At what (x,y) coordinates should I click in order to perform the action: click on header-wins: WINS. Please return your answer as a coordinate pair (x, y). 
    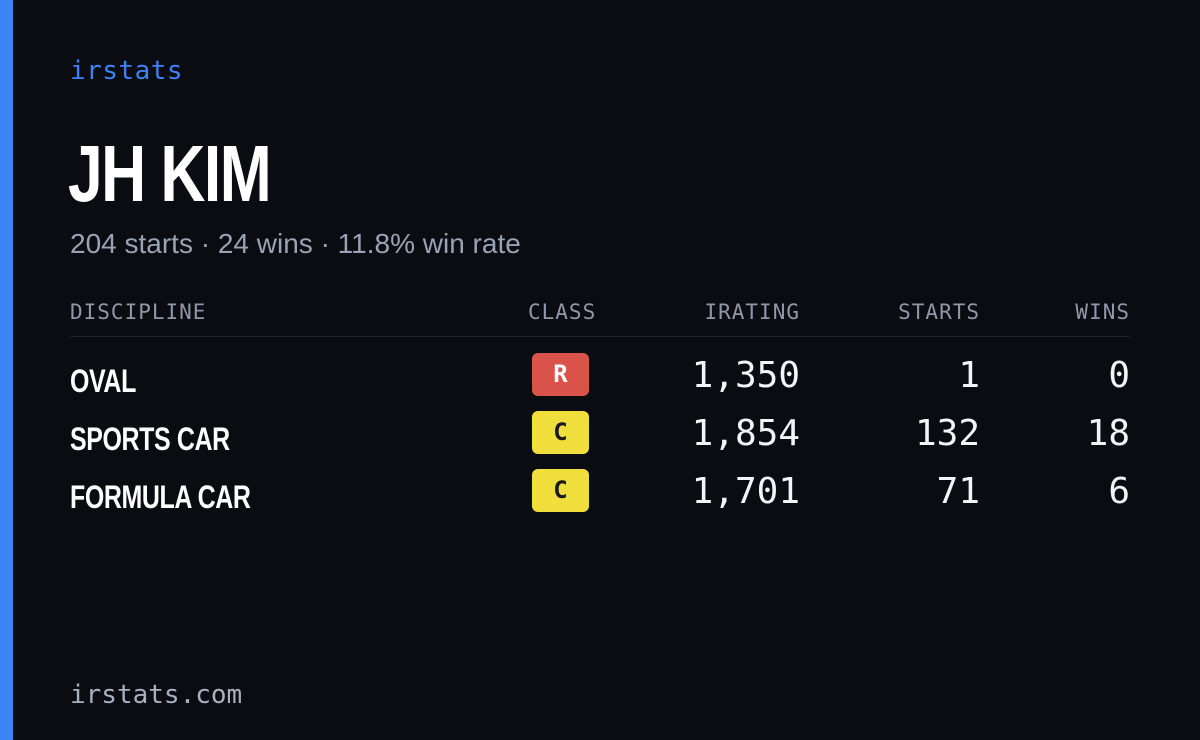
    Looking at the image, I should click on (1102, 312).